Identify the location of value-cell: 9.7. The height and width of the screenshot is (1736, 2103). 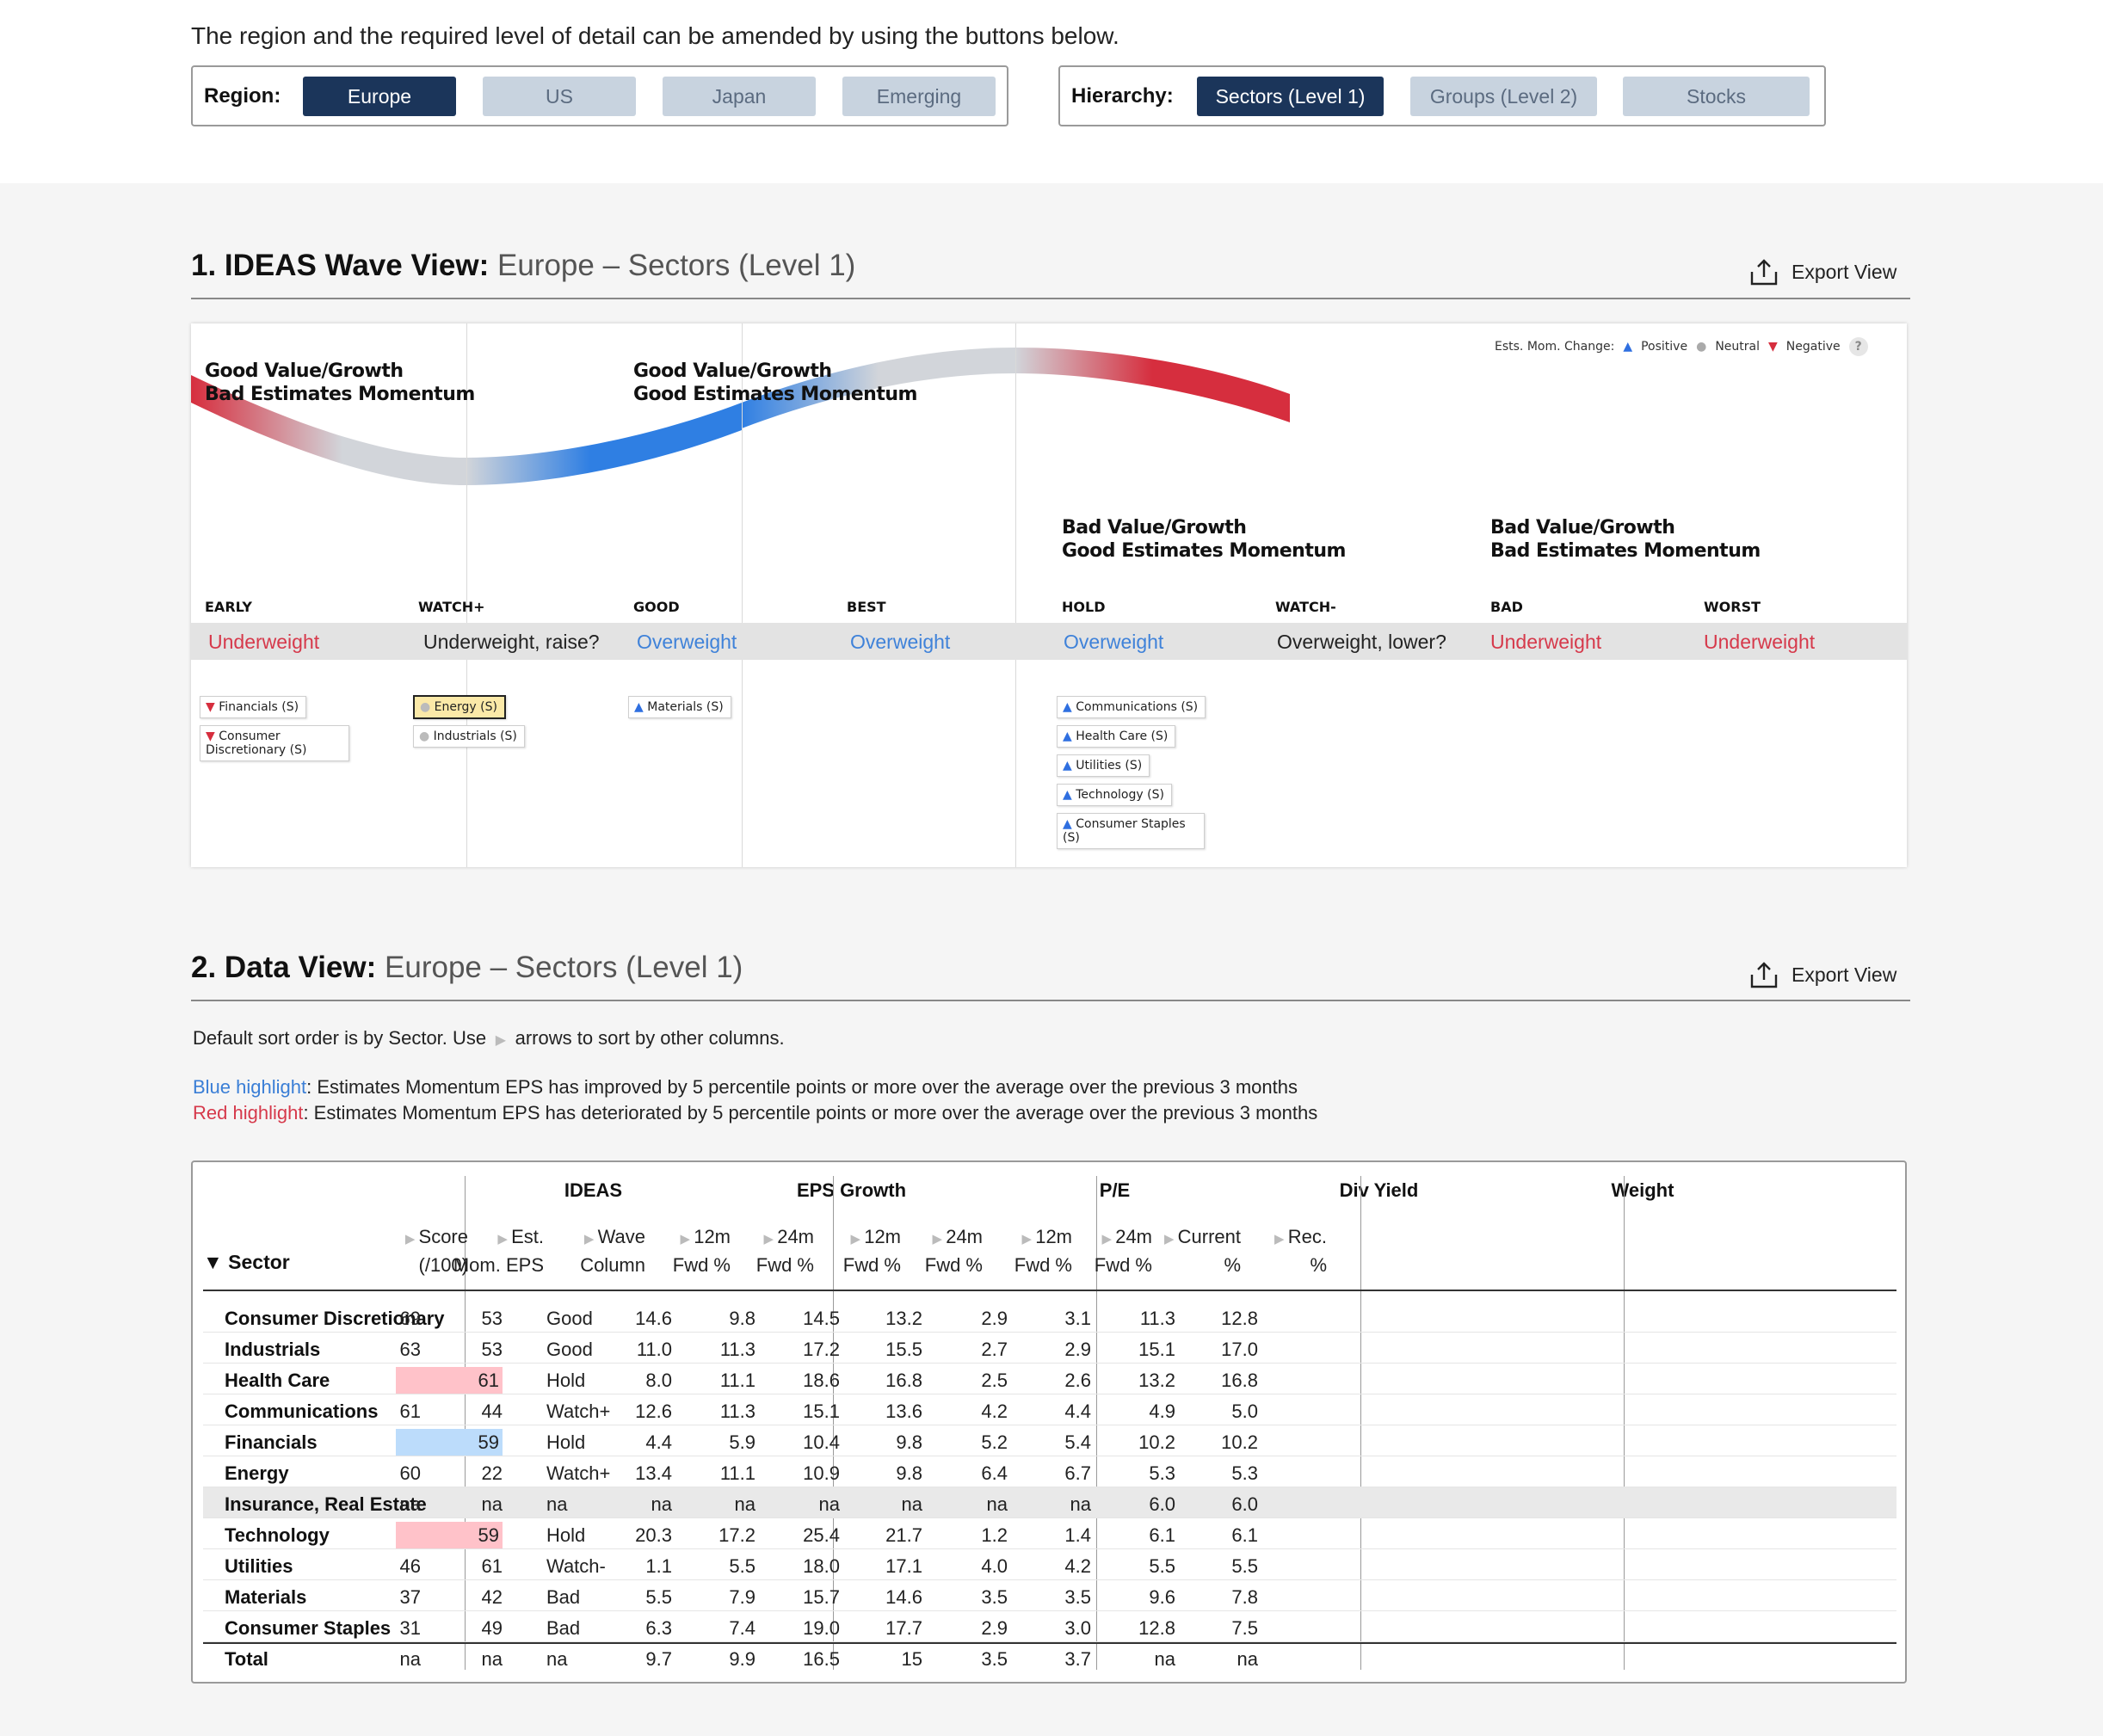
(658, 1659).